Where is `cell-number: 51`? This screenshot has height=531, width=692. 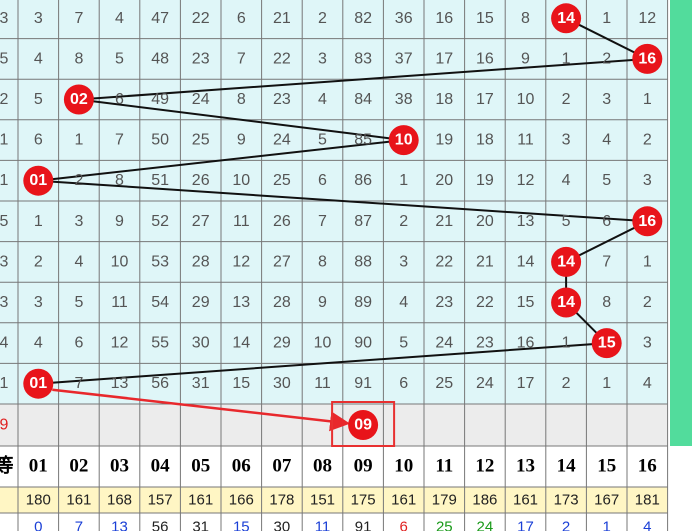
cell-number: 51 is located at coordinates (160, 180).